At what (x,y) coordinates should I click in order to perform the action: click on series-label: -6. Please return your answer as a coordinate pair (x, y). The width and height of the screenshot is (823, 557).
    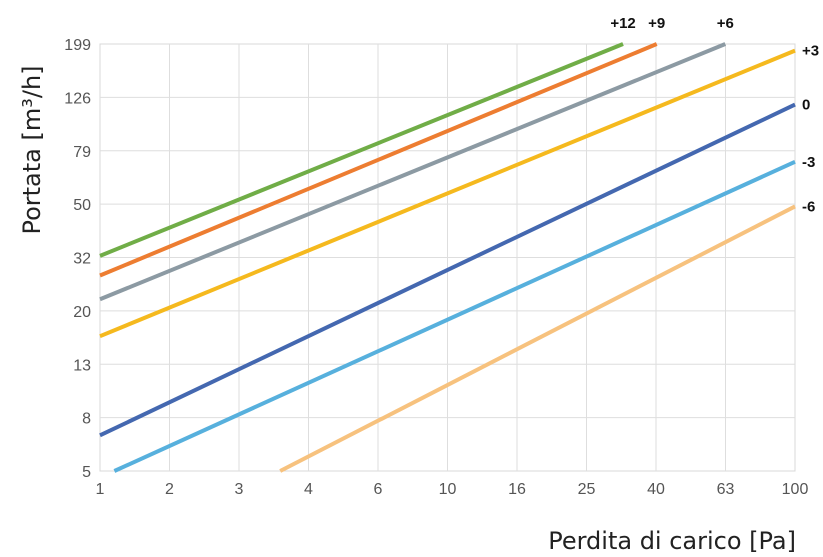
    Looking at the image, I should click on (808, 206).